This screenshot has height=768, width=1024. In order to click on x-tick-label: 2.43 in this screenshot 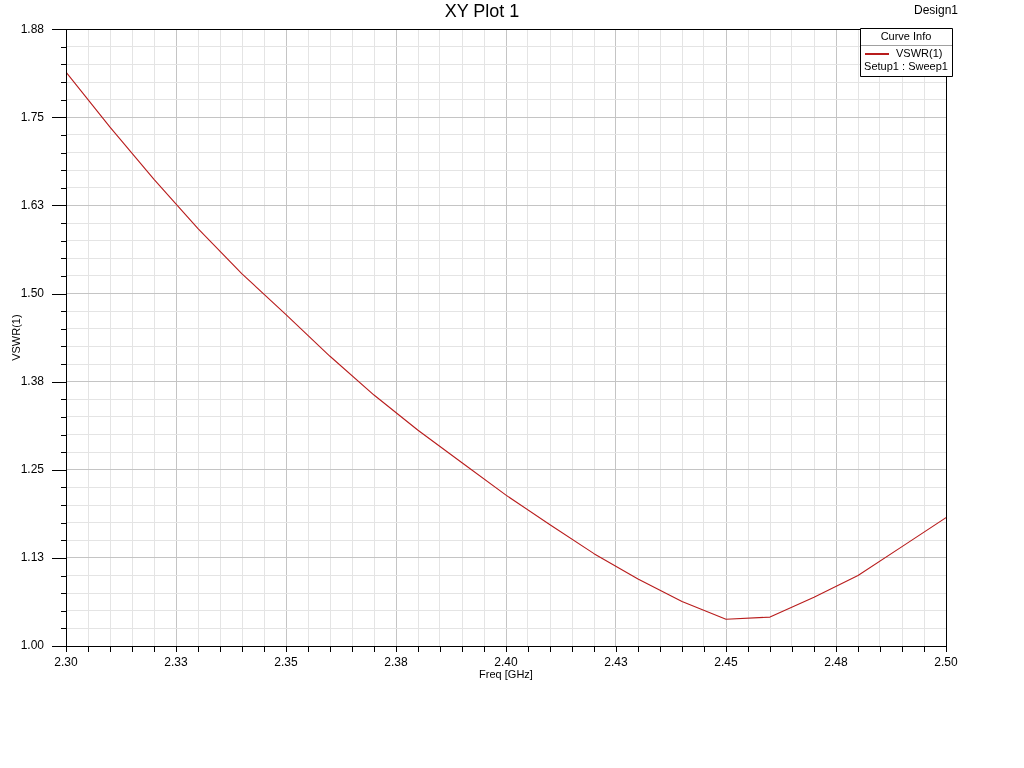, I will do `click(616, 661)`.